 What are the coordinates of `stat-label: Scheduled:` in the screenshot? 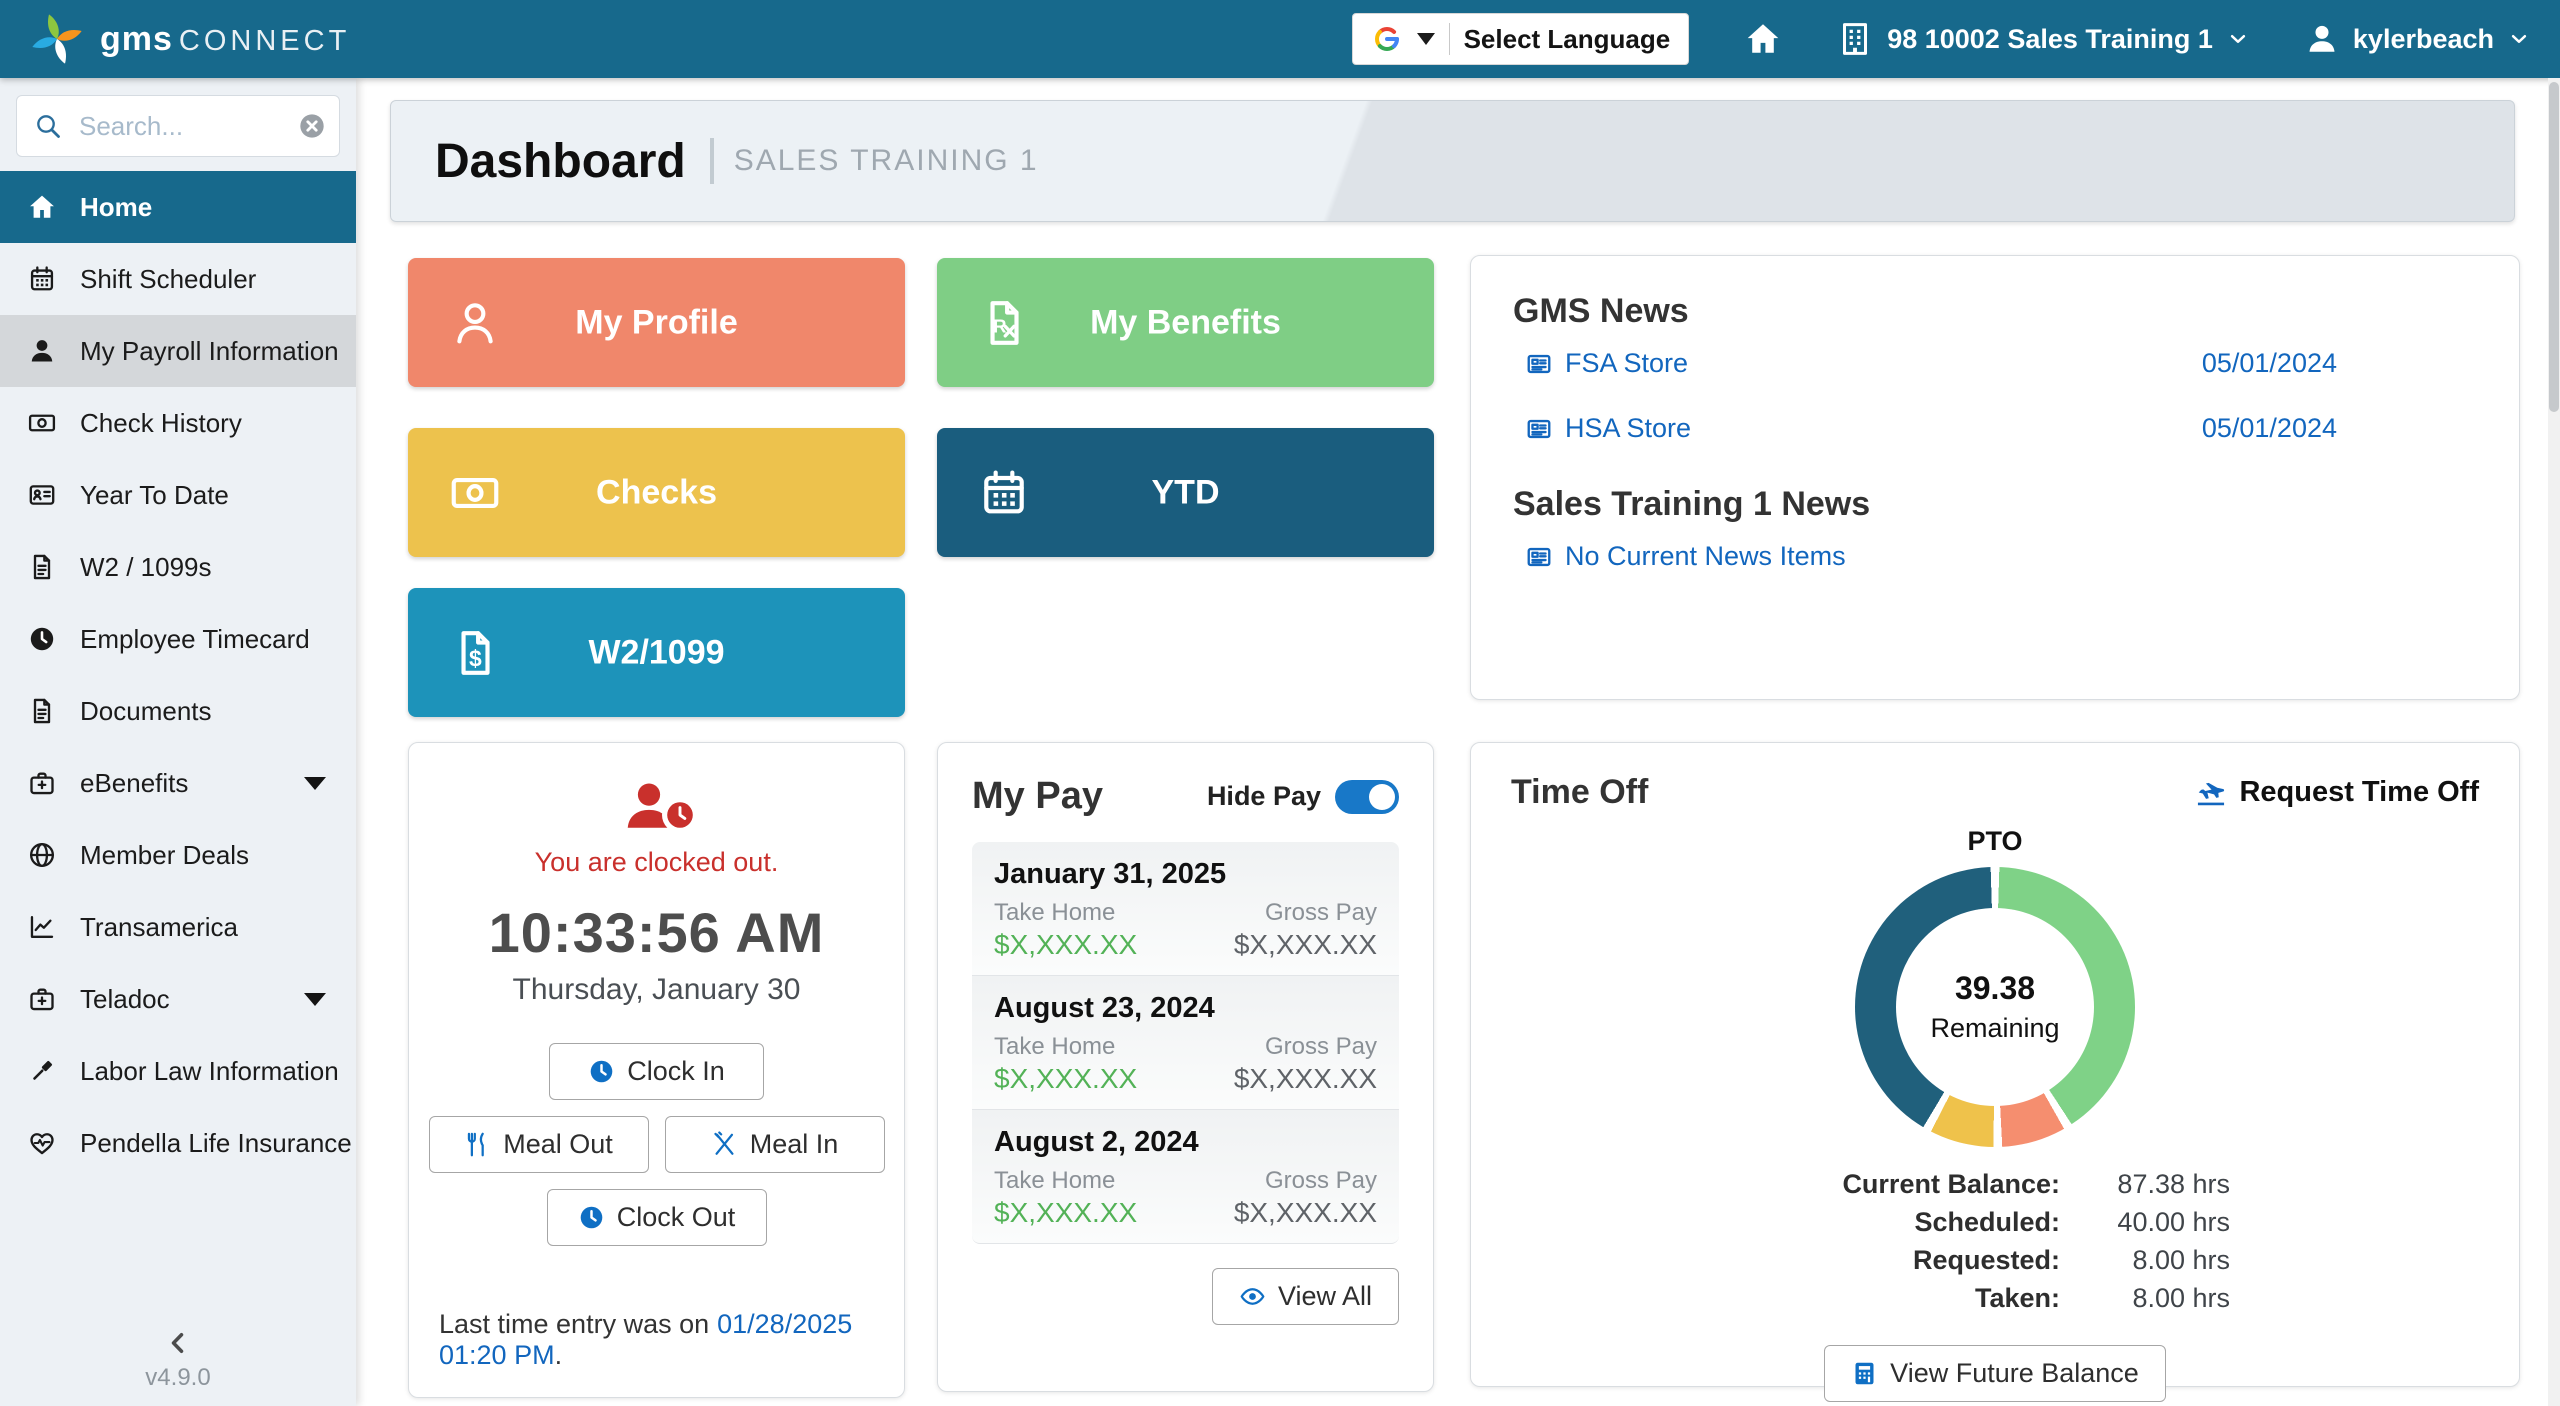 It's located at (1987, 1222).